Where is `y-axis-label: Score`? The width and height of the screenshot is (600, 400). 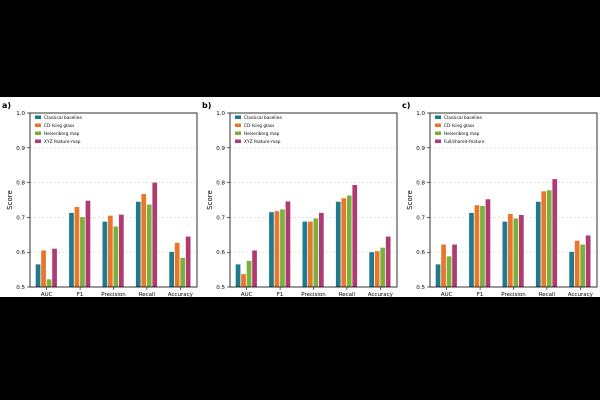
y-axis-label: Score is located at coordinates (210, 200).